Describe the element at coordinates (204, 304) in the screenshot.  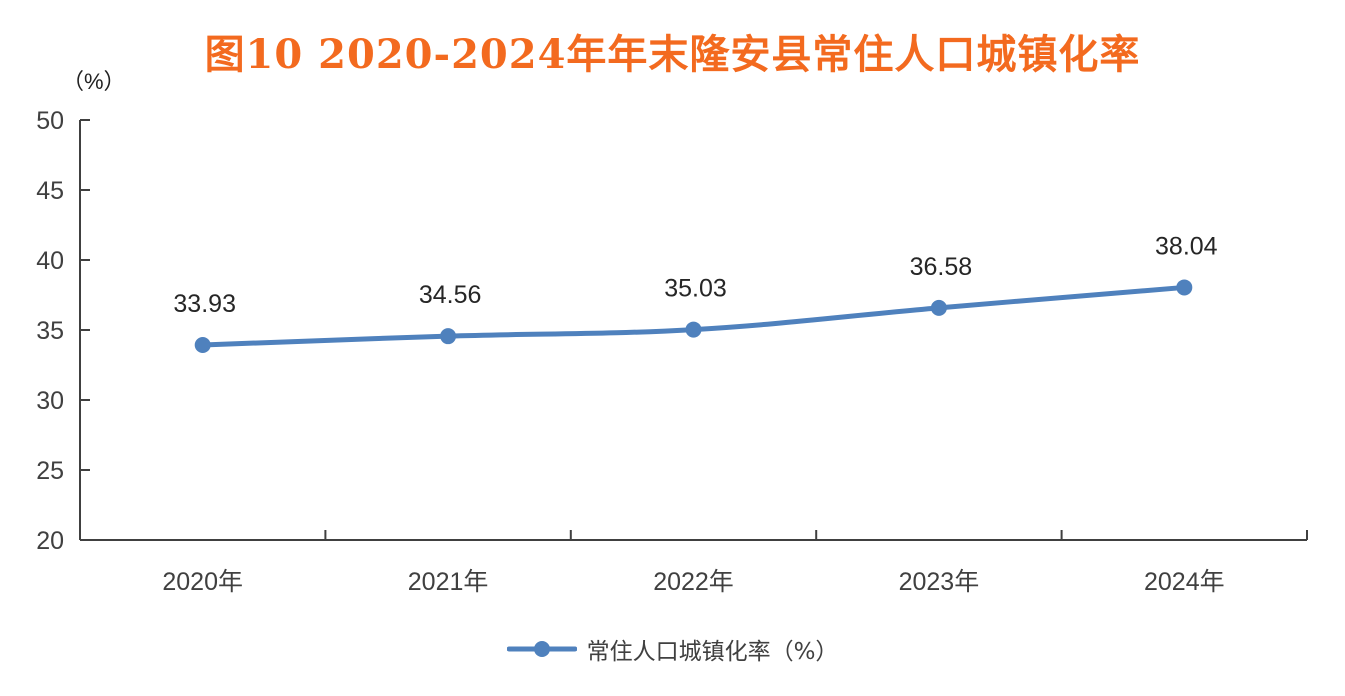
I see `data-label: 33.93` at that location.